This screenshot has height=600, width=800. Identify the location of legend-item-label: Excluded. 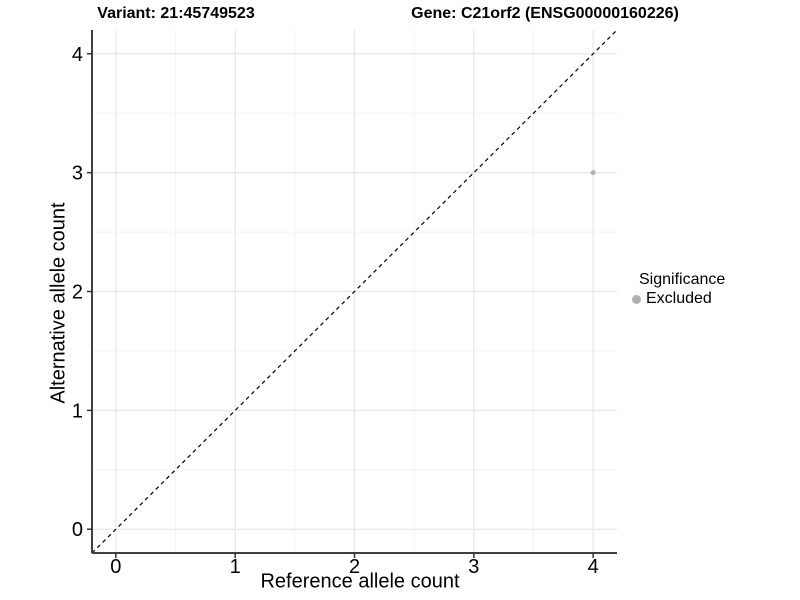
(679, 298).